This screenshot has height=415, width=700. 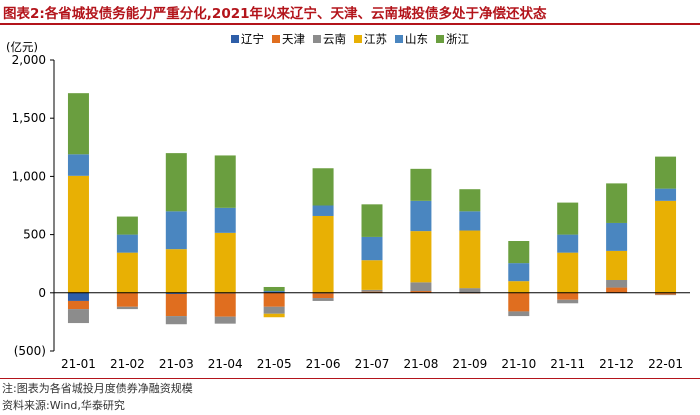 What do you see at coordinates (665, 364) in the screenshot?
I see `x-tick-label: 22-01` at bounding box center [665, 364].